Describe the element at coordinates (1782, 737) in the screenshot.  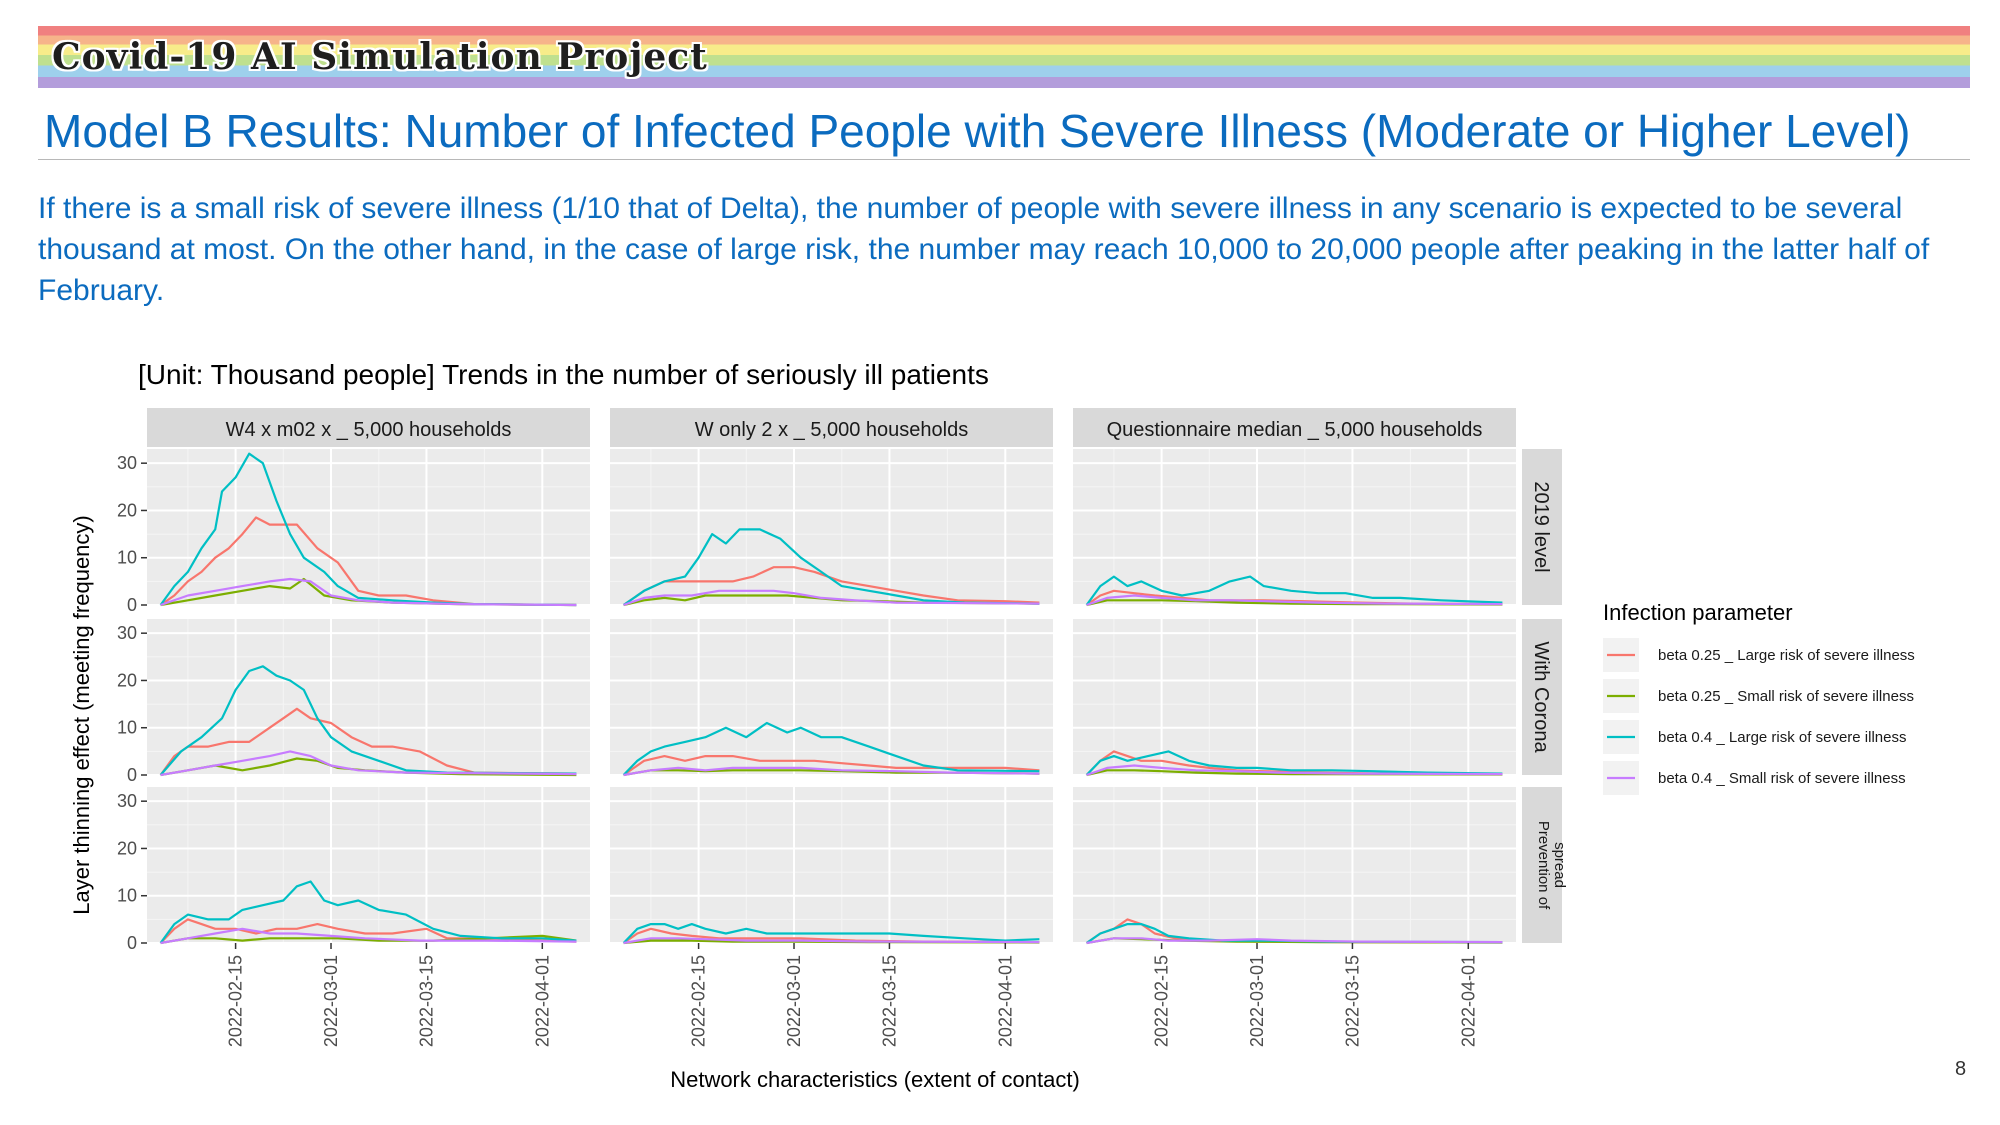
I see `legend-label: beta 0.4 _ Large risk of severe illness` at that location.